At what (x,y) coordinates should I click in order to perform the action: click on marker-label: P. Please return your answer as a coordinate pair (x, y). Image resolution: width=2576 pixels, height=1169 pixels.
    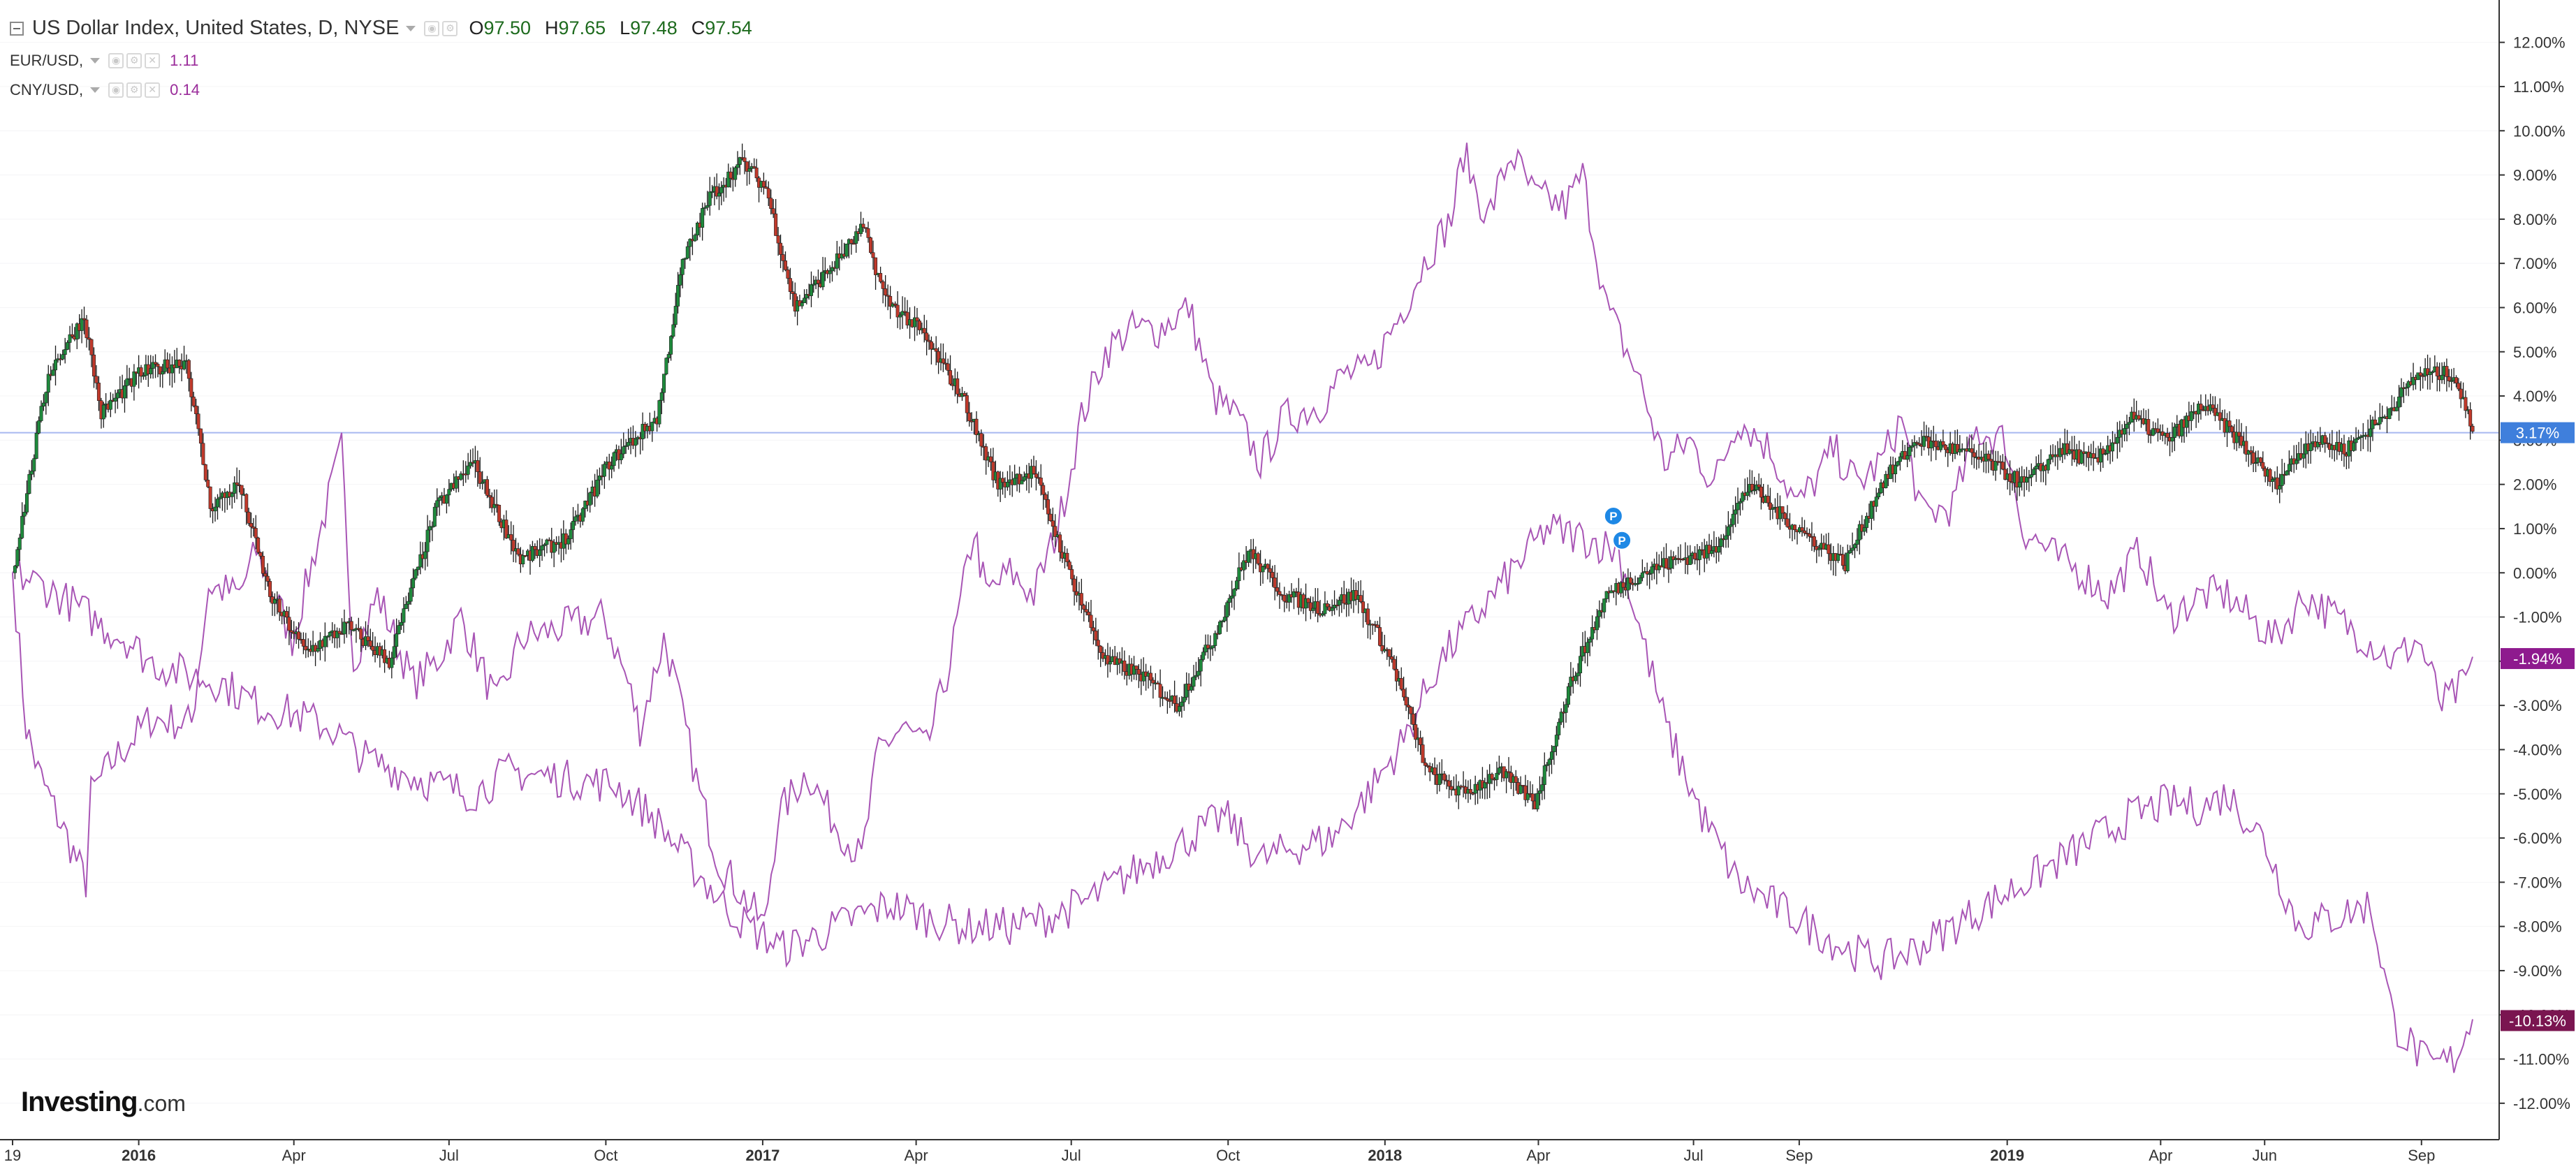
    Looking at the image, I should click on (1621, 540).